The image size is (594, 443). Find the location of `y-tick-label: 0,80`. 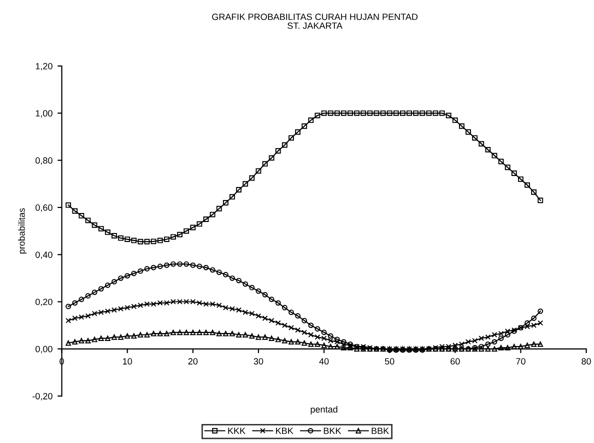

y-tick-label: 0,80 is located at coordinates (44, 161).